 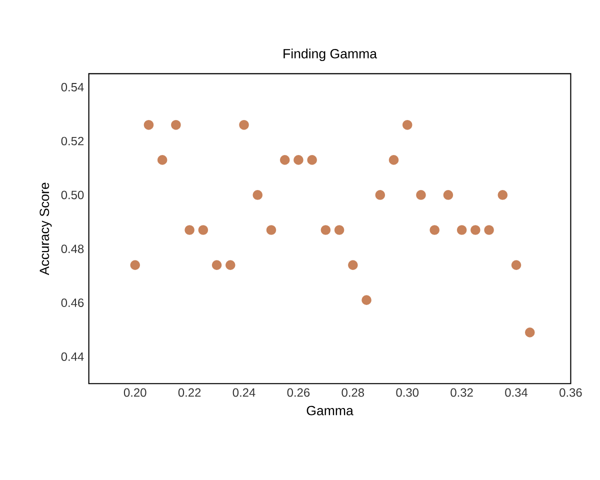 What do you see at coordinates (189, 392) in the screenshot?
I see `x-tick-label: 0.22` at bounding box center [189, 392].